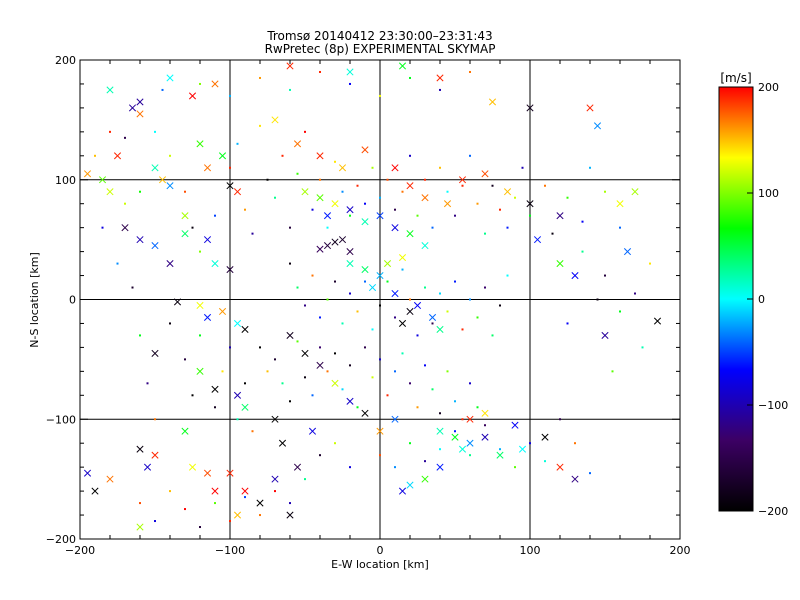  What do you see at coordinates (773, 511) in the screenshot?
I see `colorbar-tick-label: −200` at bounding box center [773, 511].